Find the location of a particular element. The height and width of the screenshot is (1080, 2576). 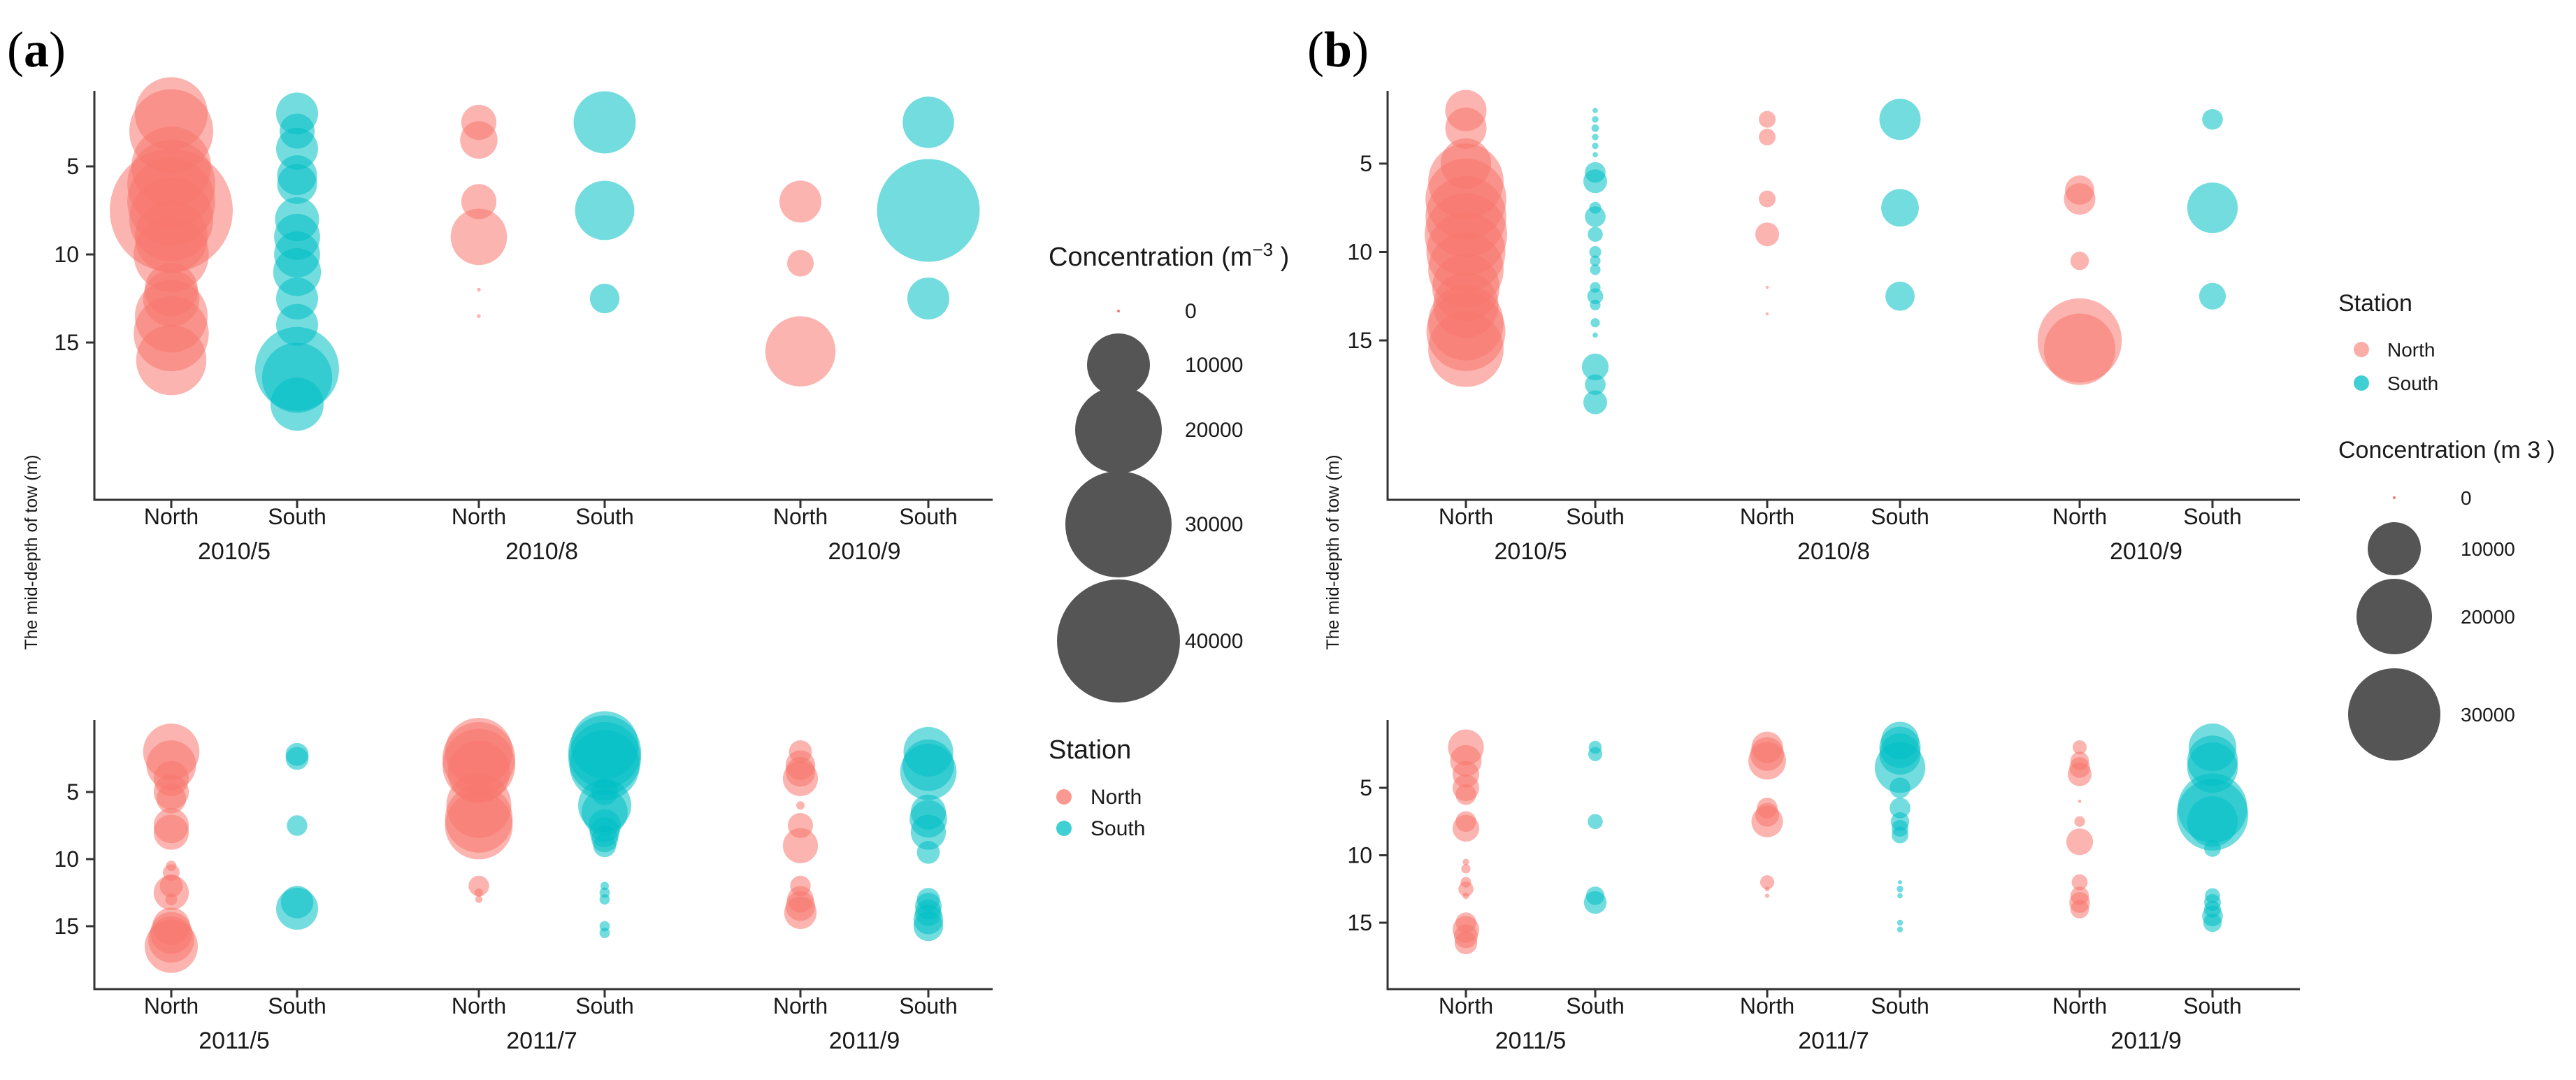

pa-row1-g0-station-label-south: South is located at coordinates (297, 1005).